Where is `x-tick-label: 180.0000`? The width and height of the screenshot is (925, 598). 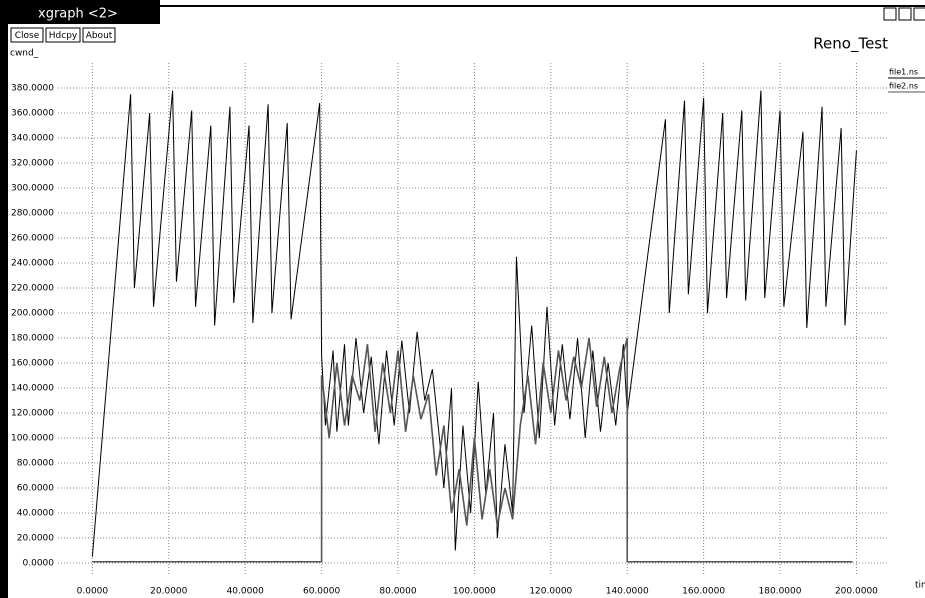 x-tick-label: 180.0000 is located at coordinates (780, 592).